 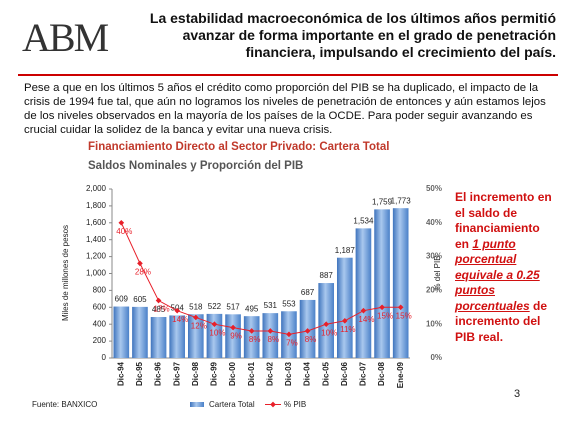 What do you see at coordinates (65, 273) in the screenshot?
I see `y-axis-title: Miles de millones de pesos` at bounding box center [65, 273].